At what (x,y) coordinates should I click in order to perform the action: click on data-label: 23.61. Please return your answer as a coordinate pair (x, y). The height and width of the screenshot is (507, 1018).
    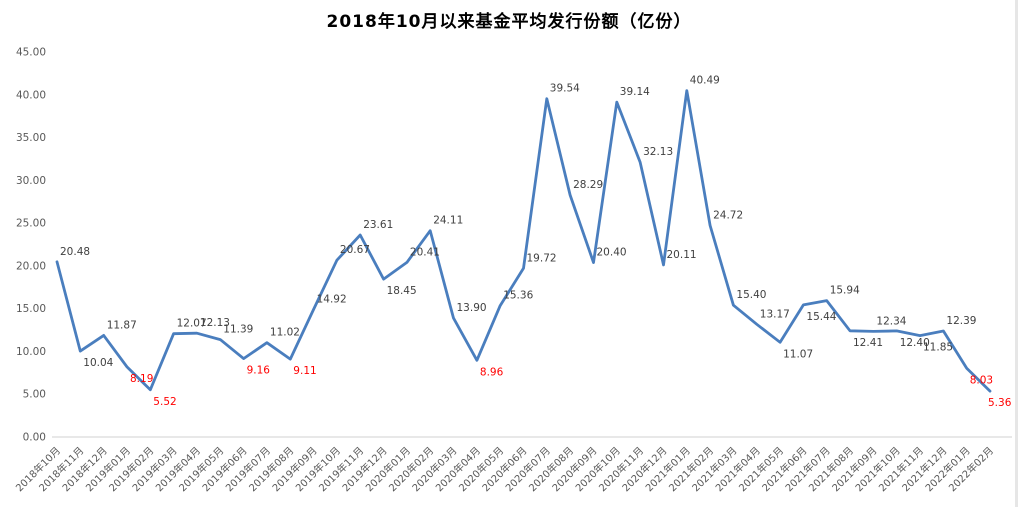
    Looking at the image, I should click on (378, 225).